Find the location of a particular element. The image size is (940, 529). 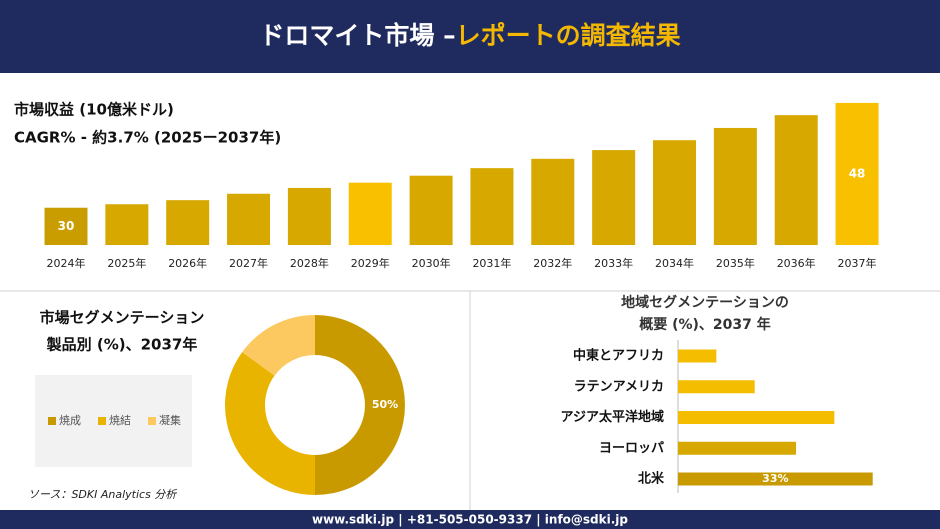

x-tick-label: 2024年 is located at coordinates (66, 263).